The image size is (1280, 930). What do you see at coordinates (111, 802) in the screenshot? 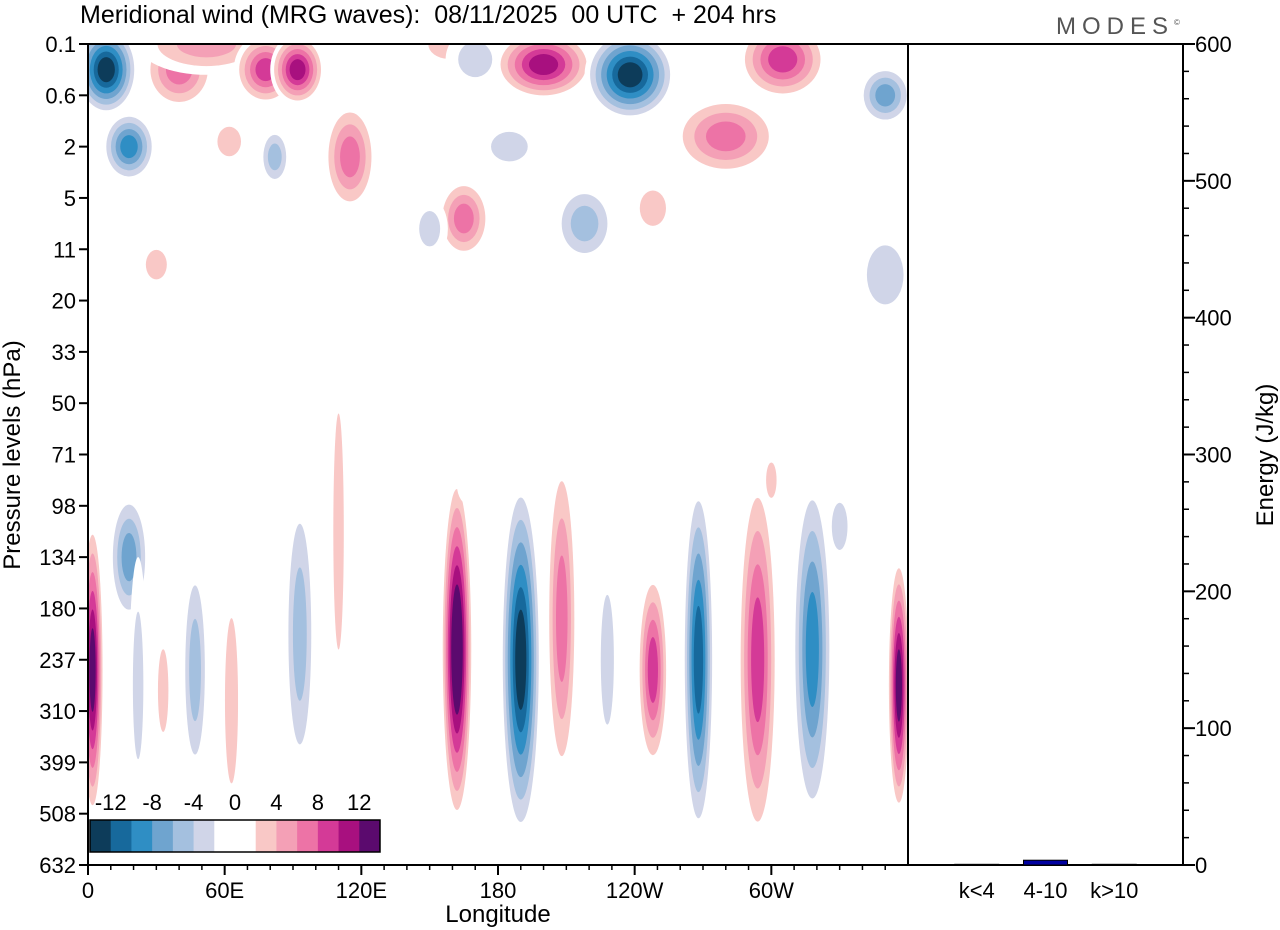
I see `colorbar-label-0: -12` at bounding box center [111, 802].